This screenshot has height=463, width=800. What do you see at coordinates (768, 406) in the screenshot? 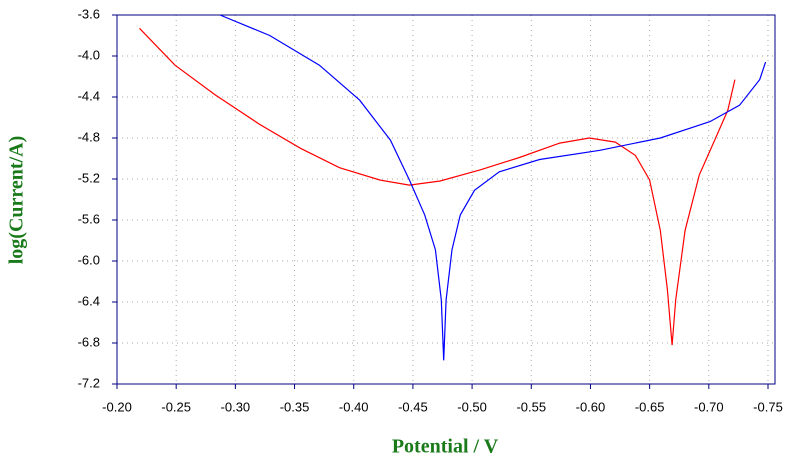
I see `x-tick-label: -0.75` at bounding box center [768, 406].